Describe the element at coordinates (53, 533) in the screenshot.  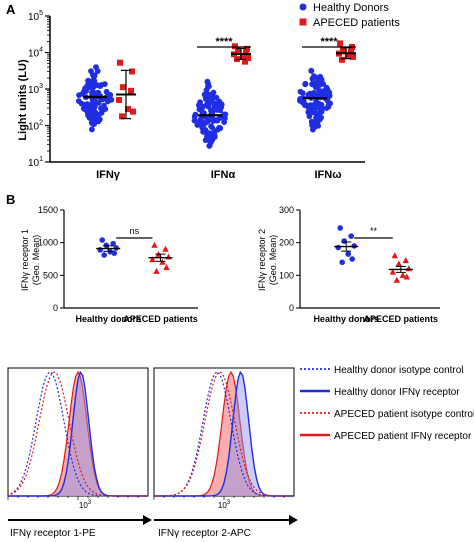
I see `histogram-left-x-label: IFNγ receptor 1-PE` at that location.